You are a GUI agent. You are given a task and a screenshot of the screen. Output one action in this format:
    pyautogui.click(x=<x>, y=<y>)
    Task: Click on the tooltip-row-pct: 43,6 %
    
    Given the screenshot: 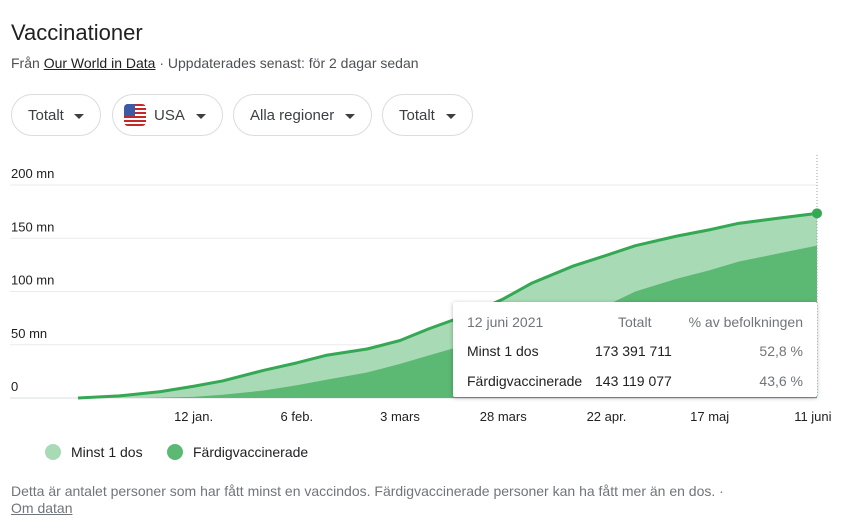 What is the action you would take?
    pyautogui.click(x=781, y=381)
    